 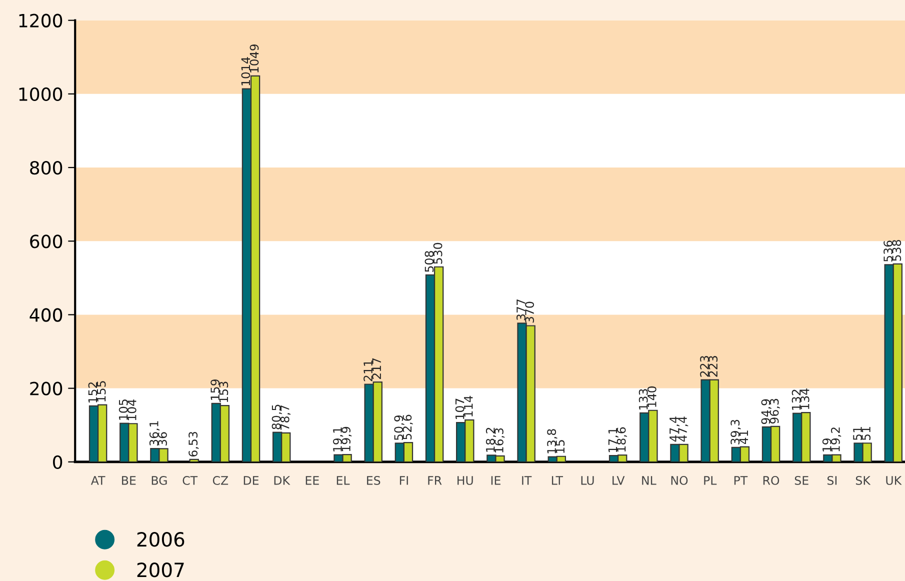 What do you see at coordinates (123, 410) in the screenshot?
I see `data-label: 105` at bounding box center [123, 410].